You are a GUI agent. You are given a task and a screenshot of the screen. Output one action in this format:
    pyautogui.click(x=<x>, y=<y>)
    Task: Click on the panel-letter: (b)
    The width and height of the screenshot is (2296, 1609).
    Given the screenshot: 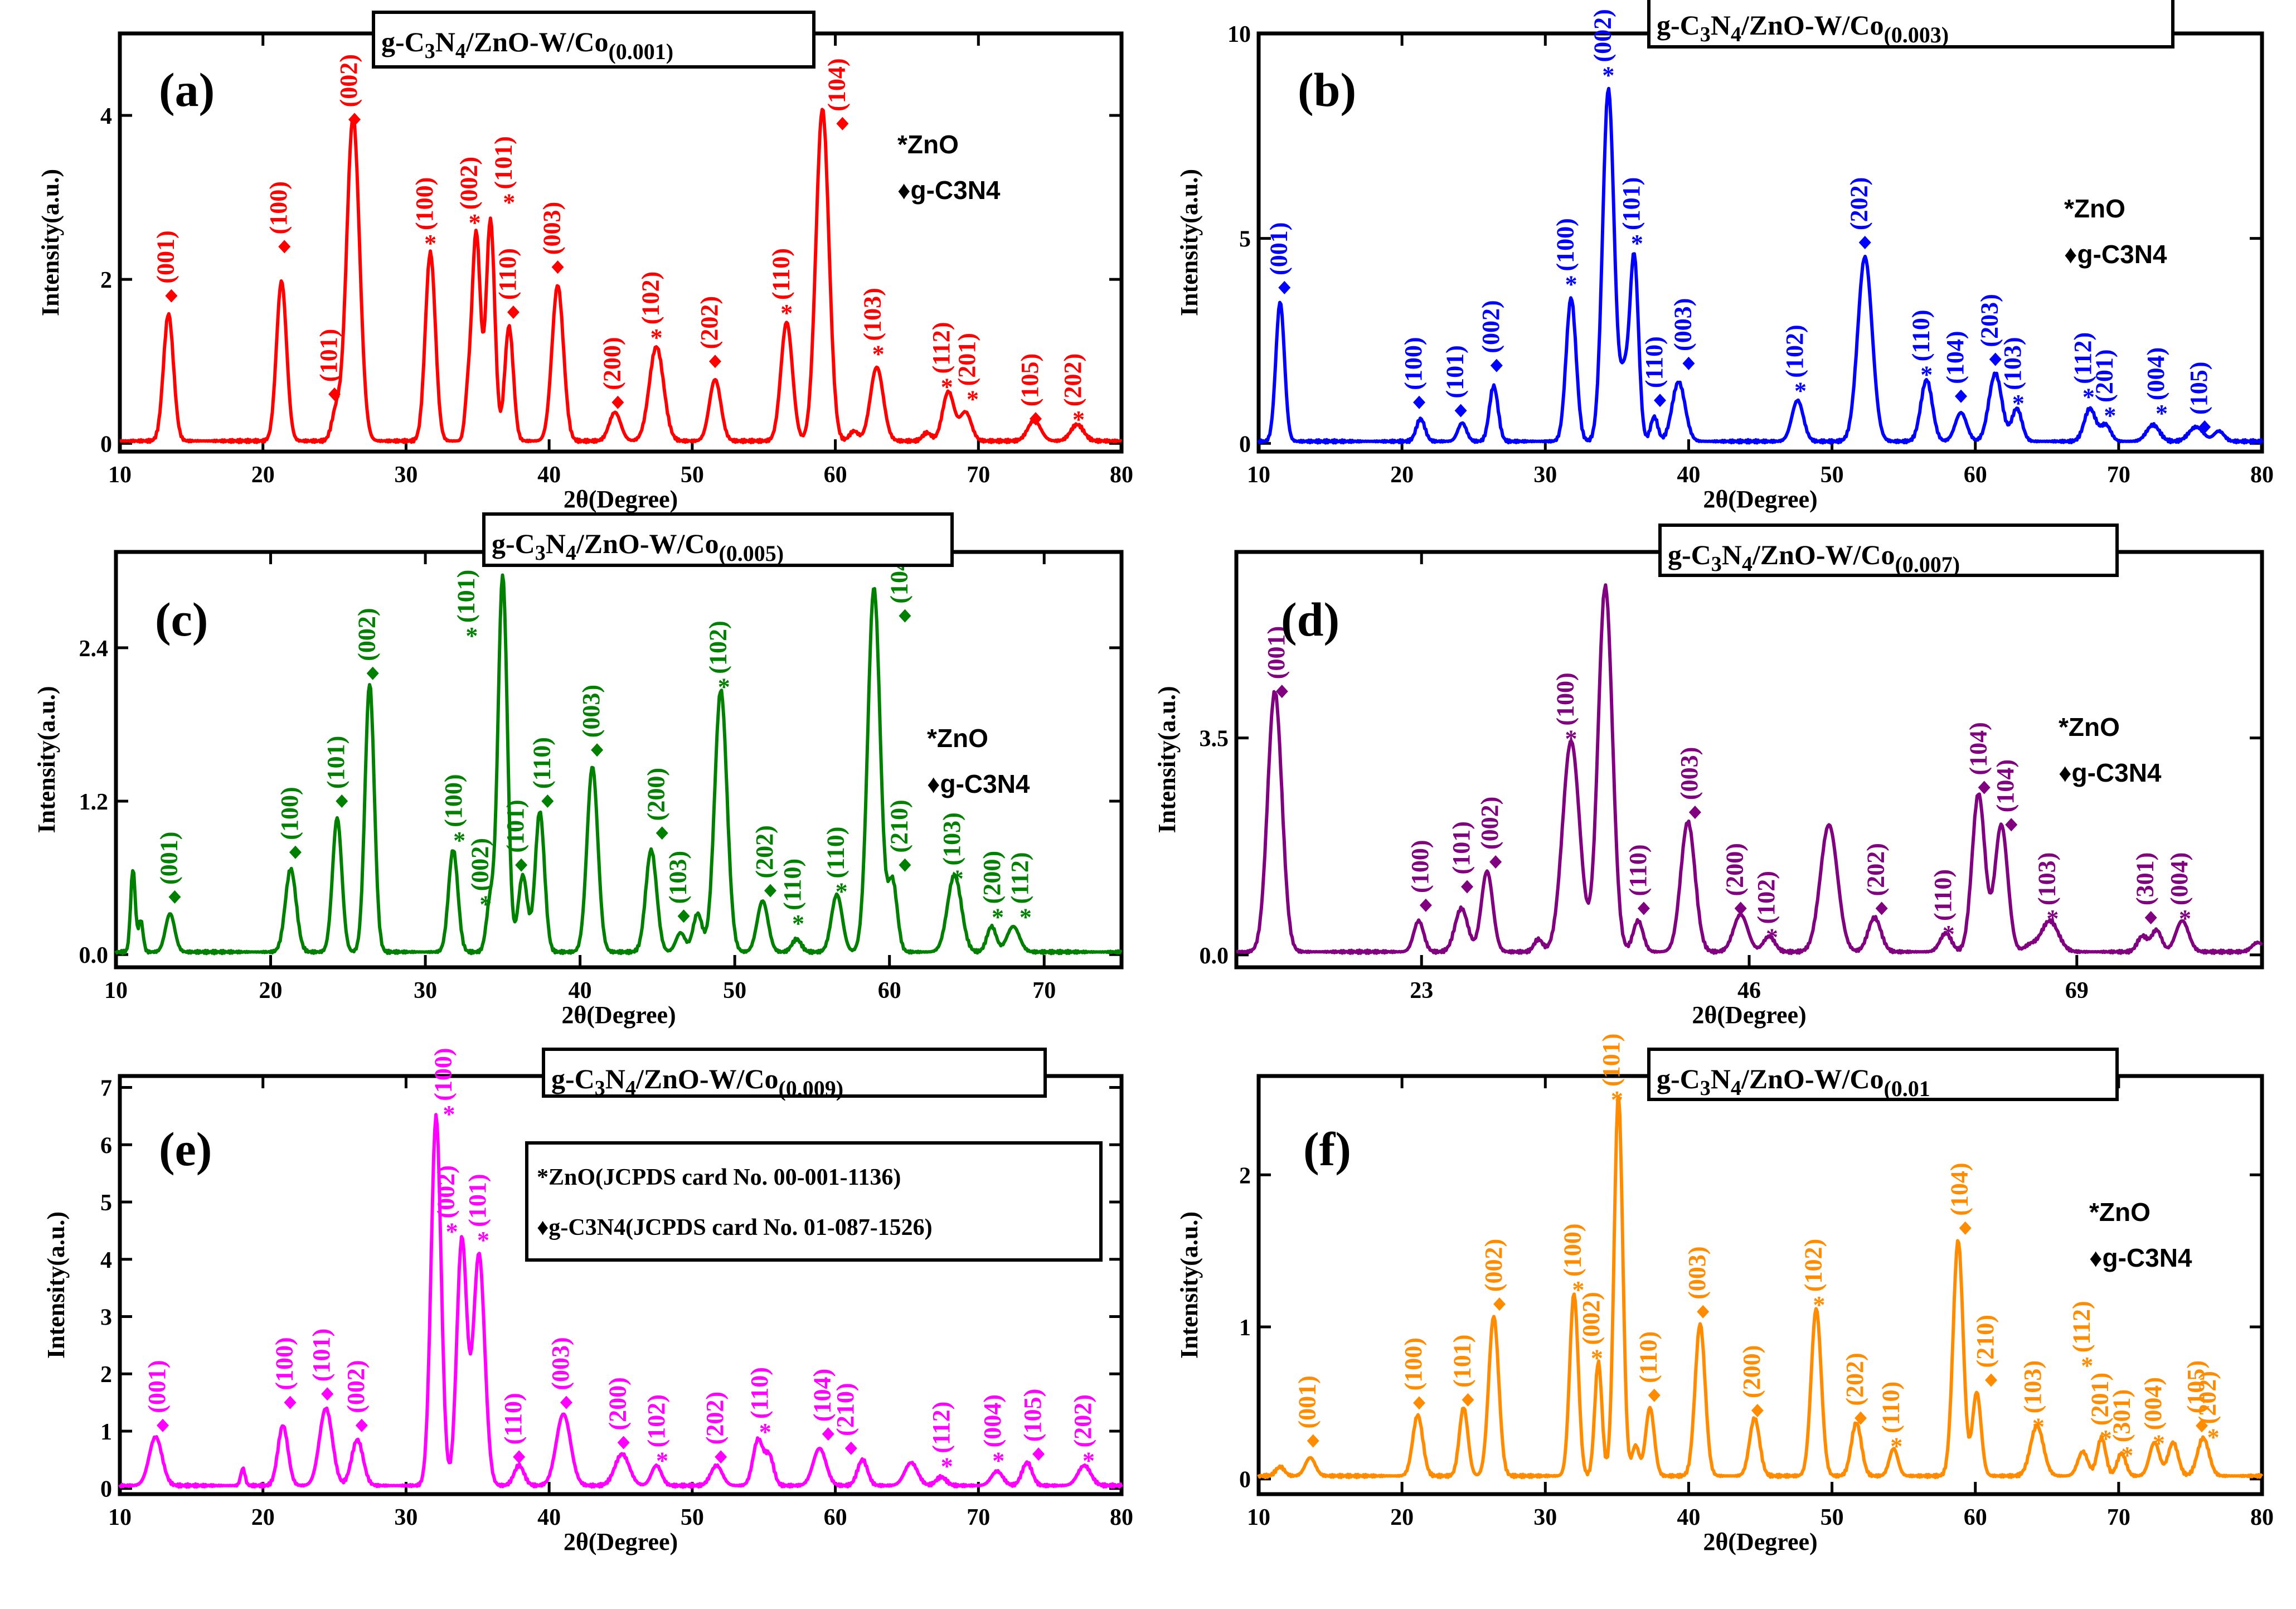 What is the action you would take?
    pyautogui.click(x=1327, y=90)
    